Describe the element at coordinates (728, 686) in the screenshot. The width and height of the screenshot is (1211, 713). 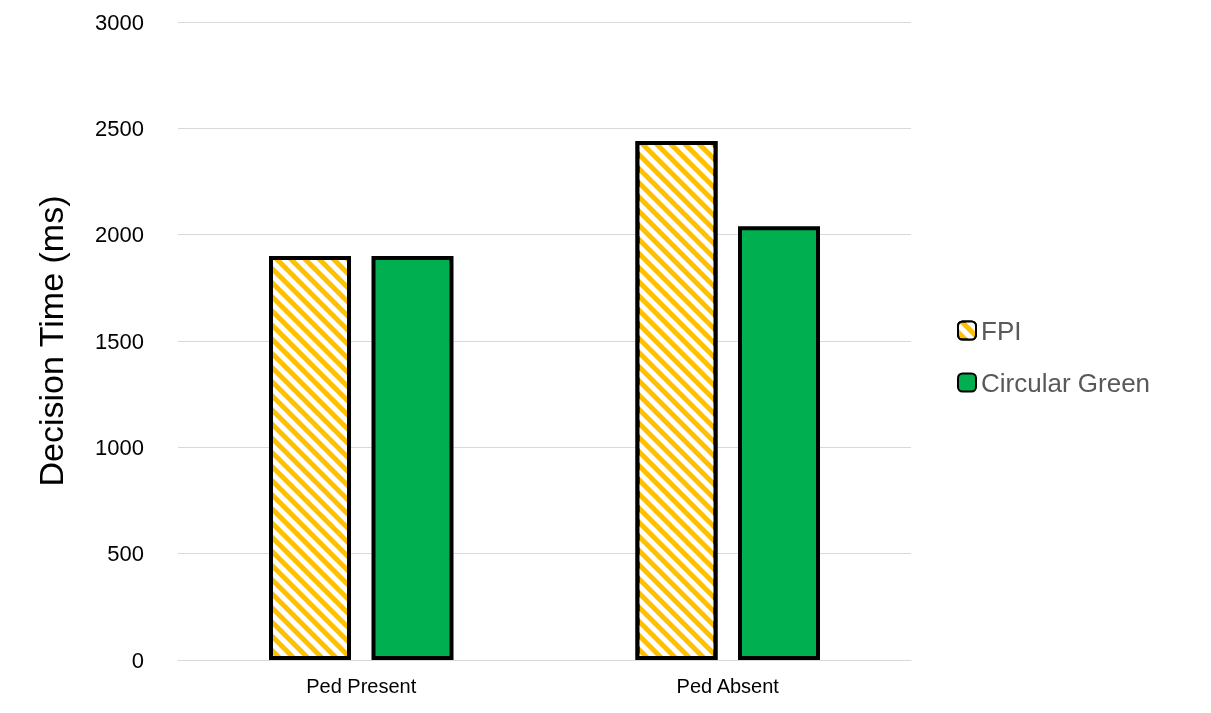
I see `x-tick-label: Ped Absent` at that location.